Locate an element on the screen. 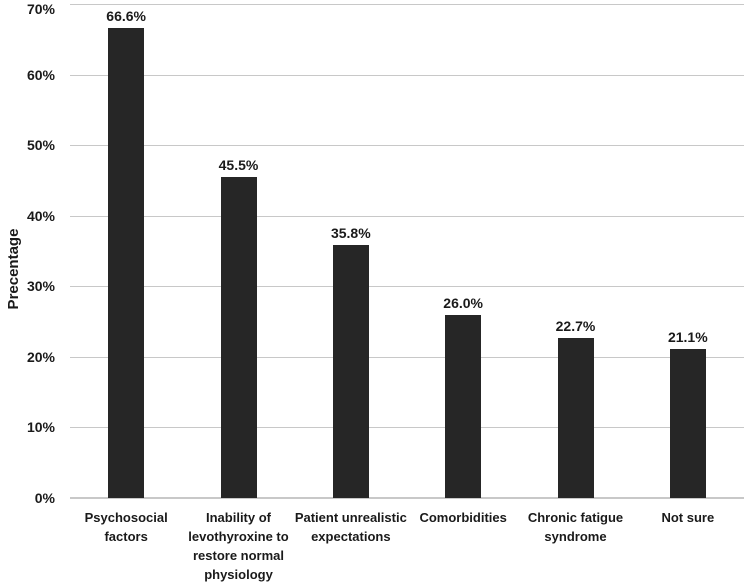  bar-value-label-5: 22.7% is located at coordinates (575, 325).